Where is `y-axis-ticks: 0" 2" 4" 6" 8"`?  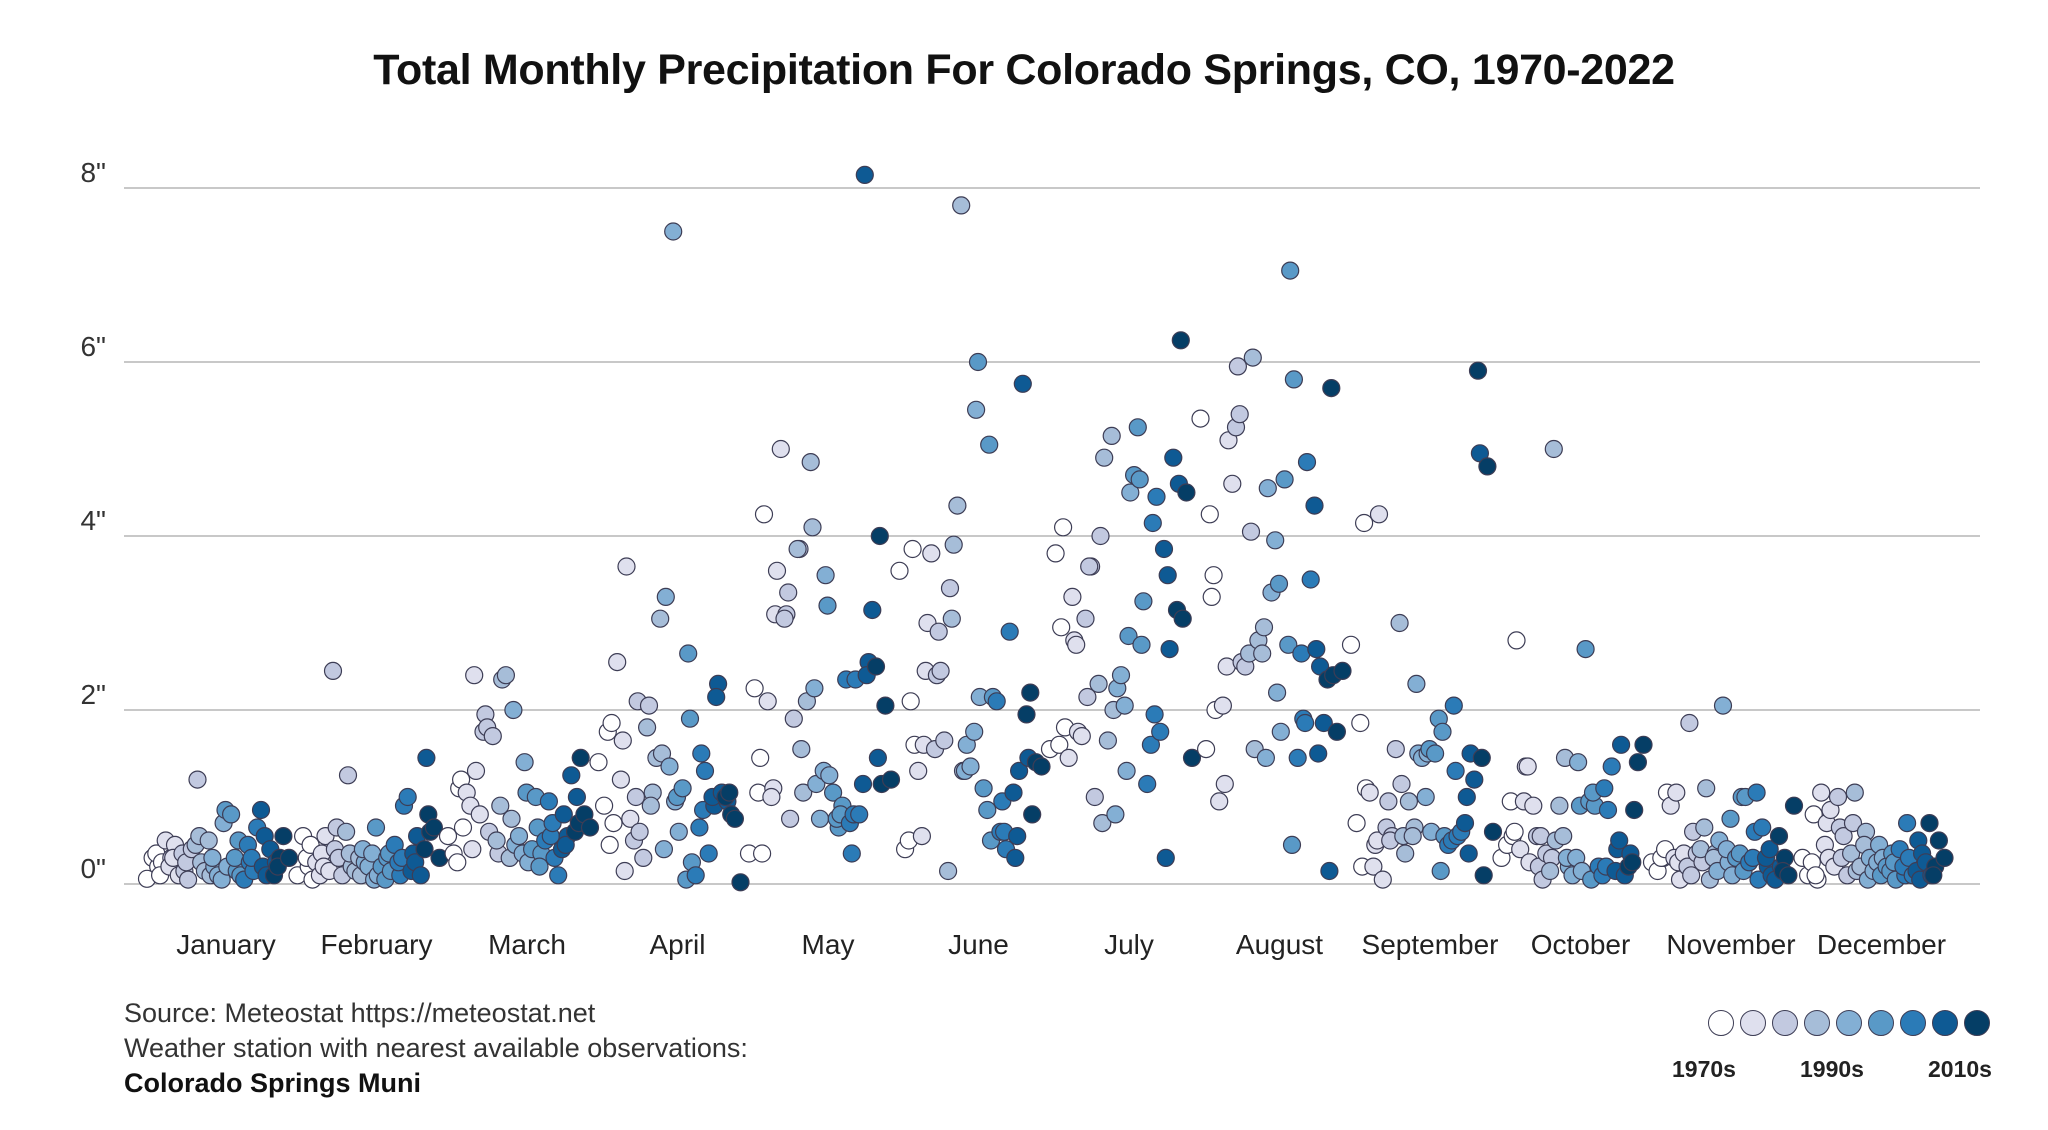
y-axis-ticks: 0" 2" 4" 6" 8" is located at coordinates (93, 520).